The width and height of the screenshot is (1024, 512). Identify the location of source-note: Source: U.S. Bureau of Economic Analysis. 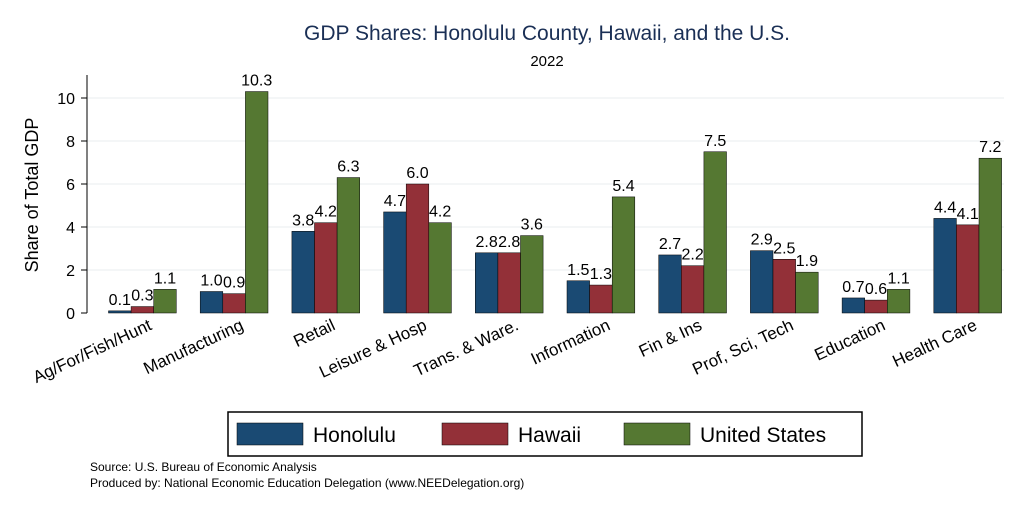
(203, 467).